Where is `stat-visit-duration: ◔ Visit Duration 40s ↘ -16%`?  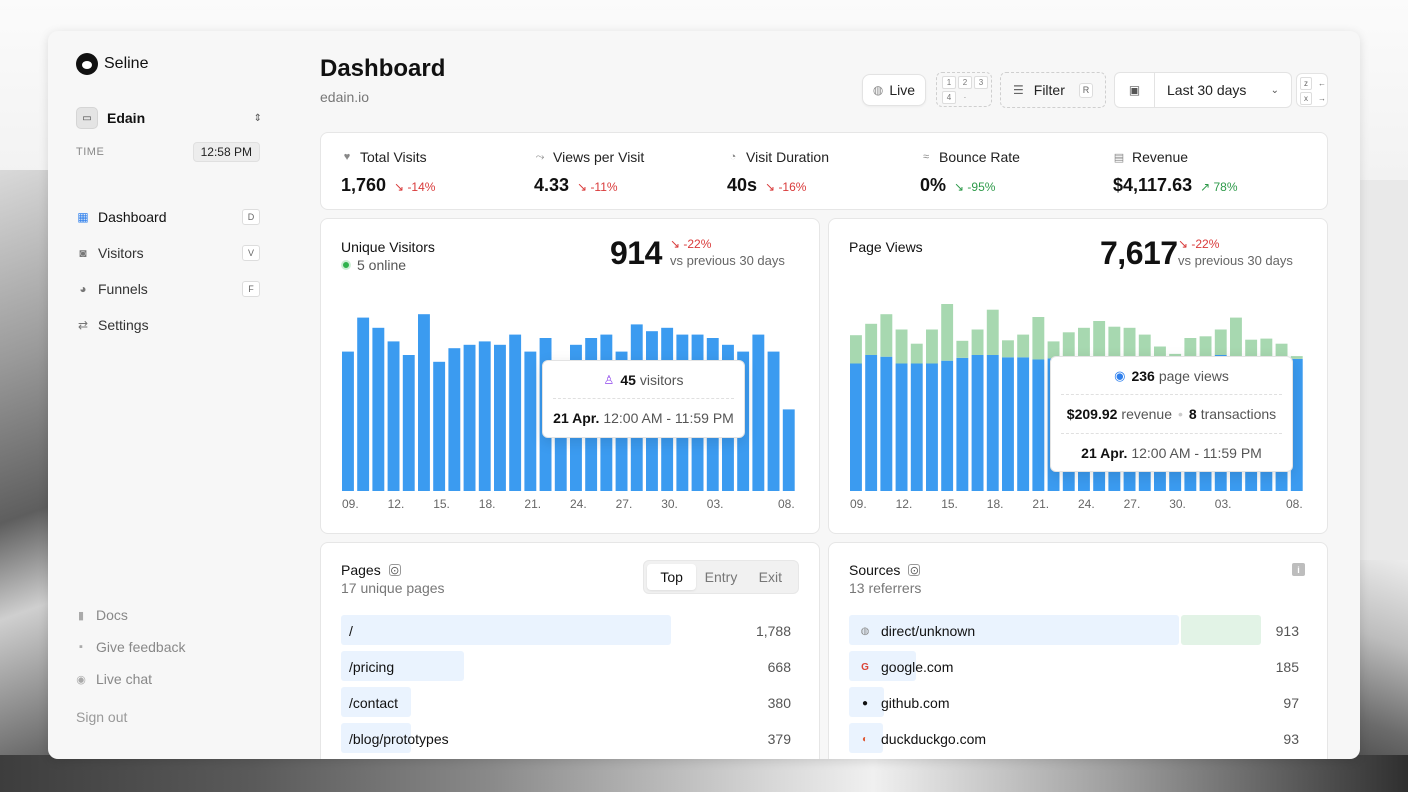
stat-visit-duration: ◔ Visit Duration 40s ↘ -16% is located at coordinates (778, 172).